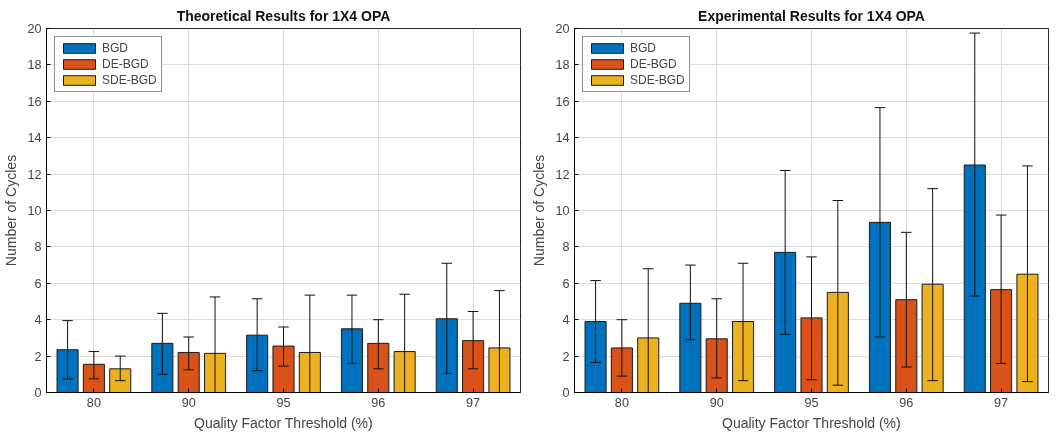  Describe the element at coordinates (811, 15) in the screenshot. I see `chart-title: Experimental Results for 1X4 OPA` at that location.